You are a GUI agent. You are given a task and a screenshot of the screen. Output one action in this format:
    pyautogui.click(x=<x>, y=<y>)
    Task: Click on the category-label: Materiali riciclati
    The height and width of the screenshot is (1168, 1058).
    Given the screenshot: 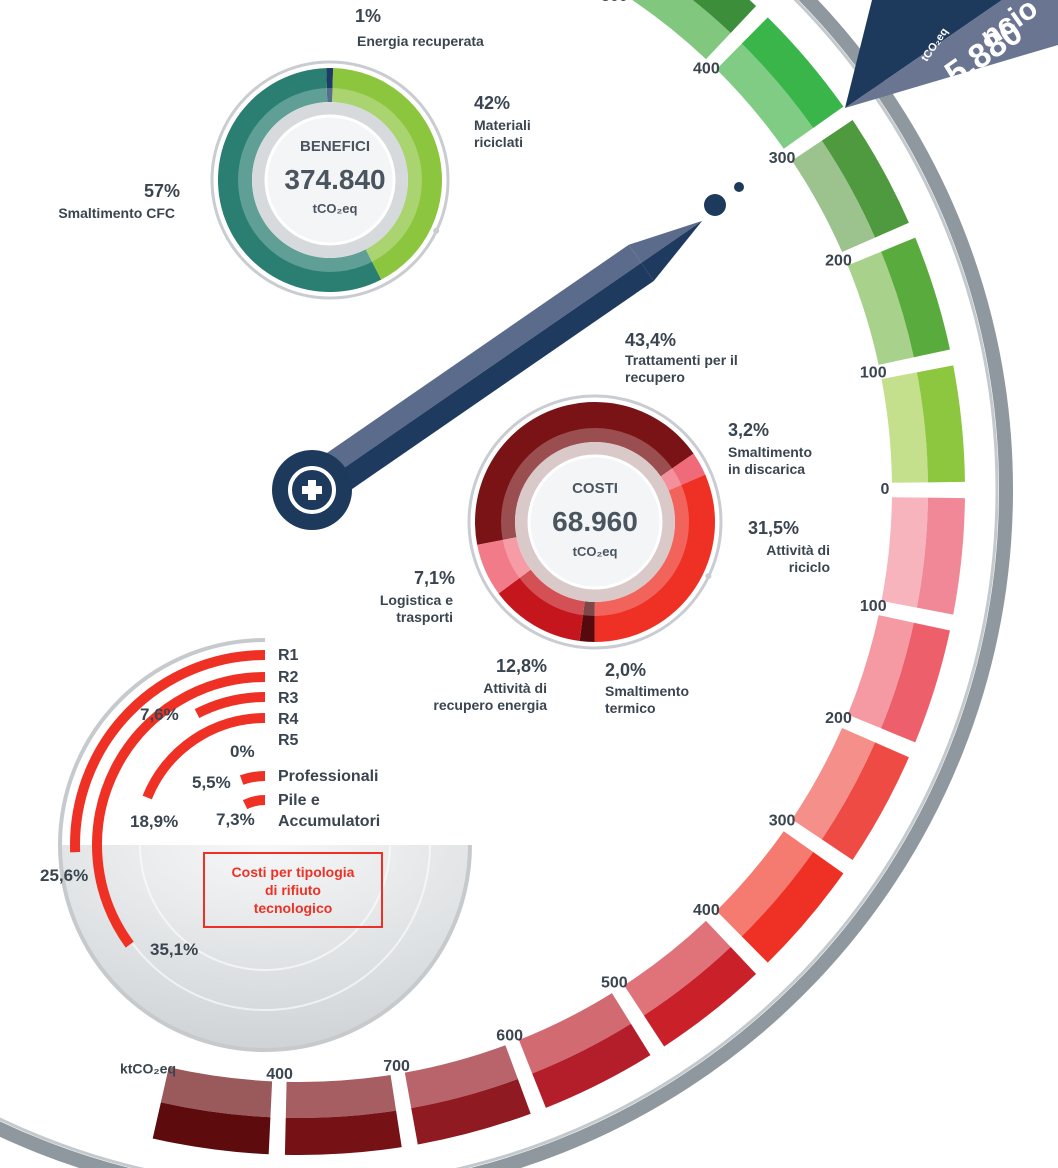 What is the action you would take?
    pyautogui.click(x=502, y=133)
    